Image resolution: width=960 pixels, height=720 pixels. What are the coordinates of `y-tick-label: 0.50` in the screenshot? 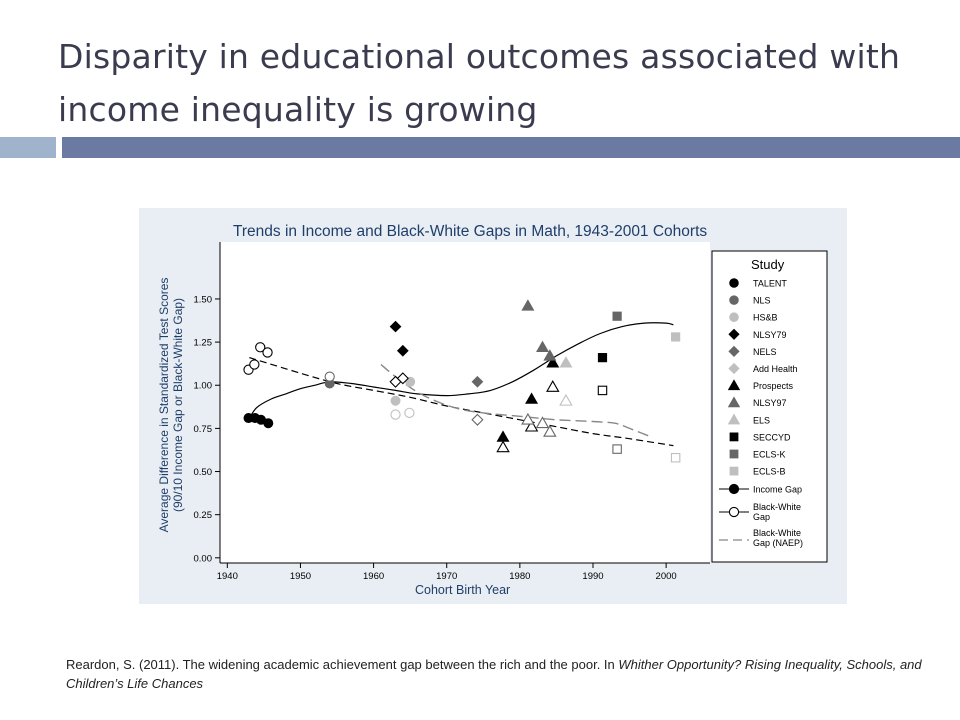 It's located at (203, 472).